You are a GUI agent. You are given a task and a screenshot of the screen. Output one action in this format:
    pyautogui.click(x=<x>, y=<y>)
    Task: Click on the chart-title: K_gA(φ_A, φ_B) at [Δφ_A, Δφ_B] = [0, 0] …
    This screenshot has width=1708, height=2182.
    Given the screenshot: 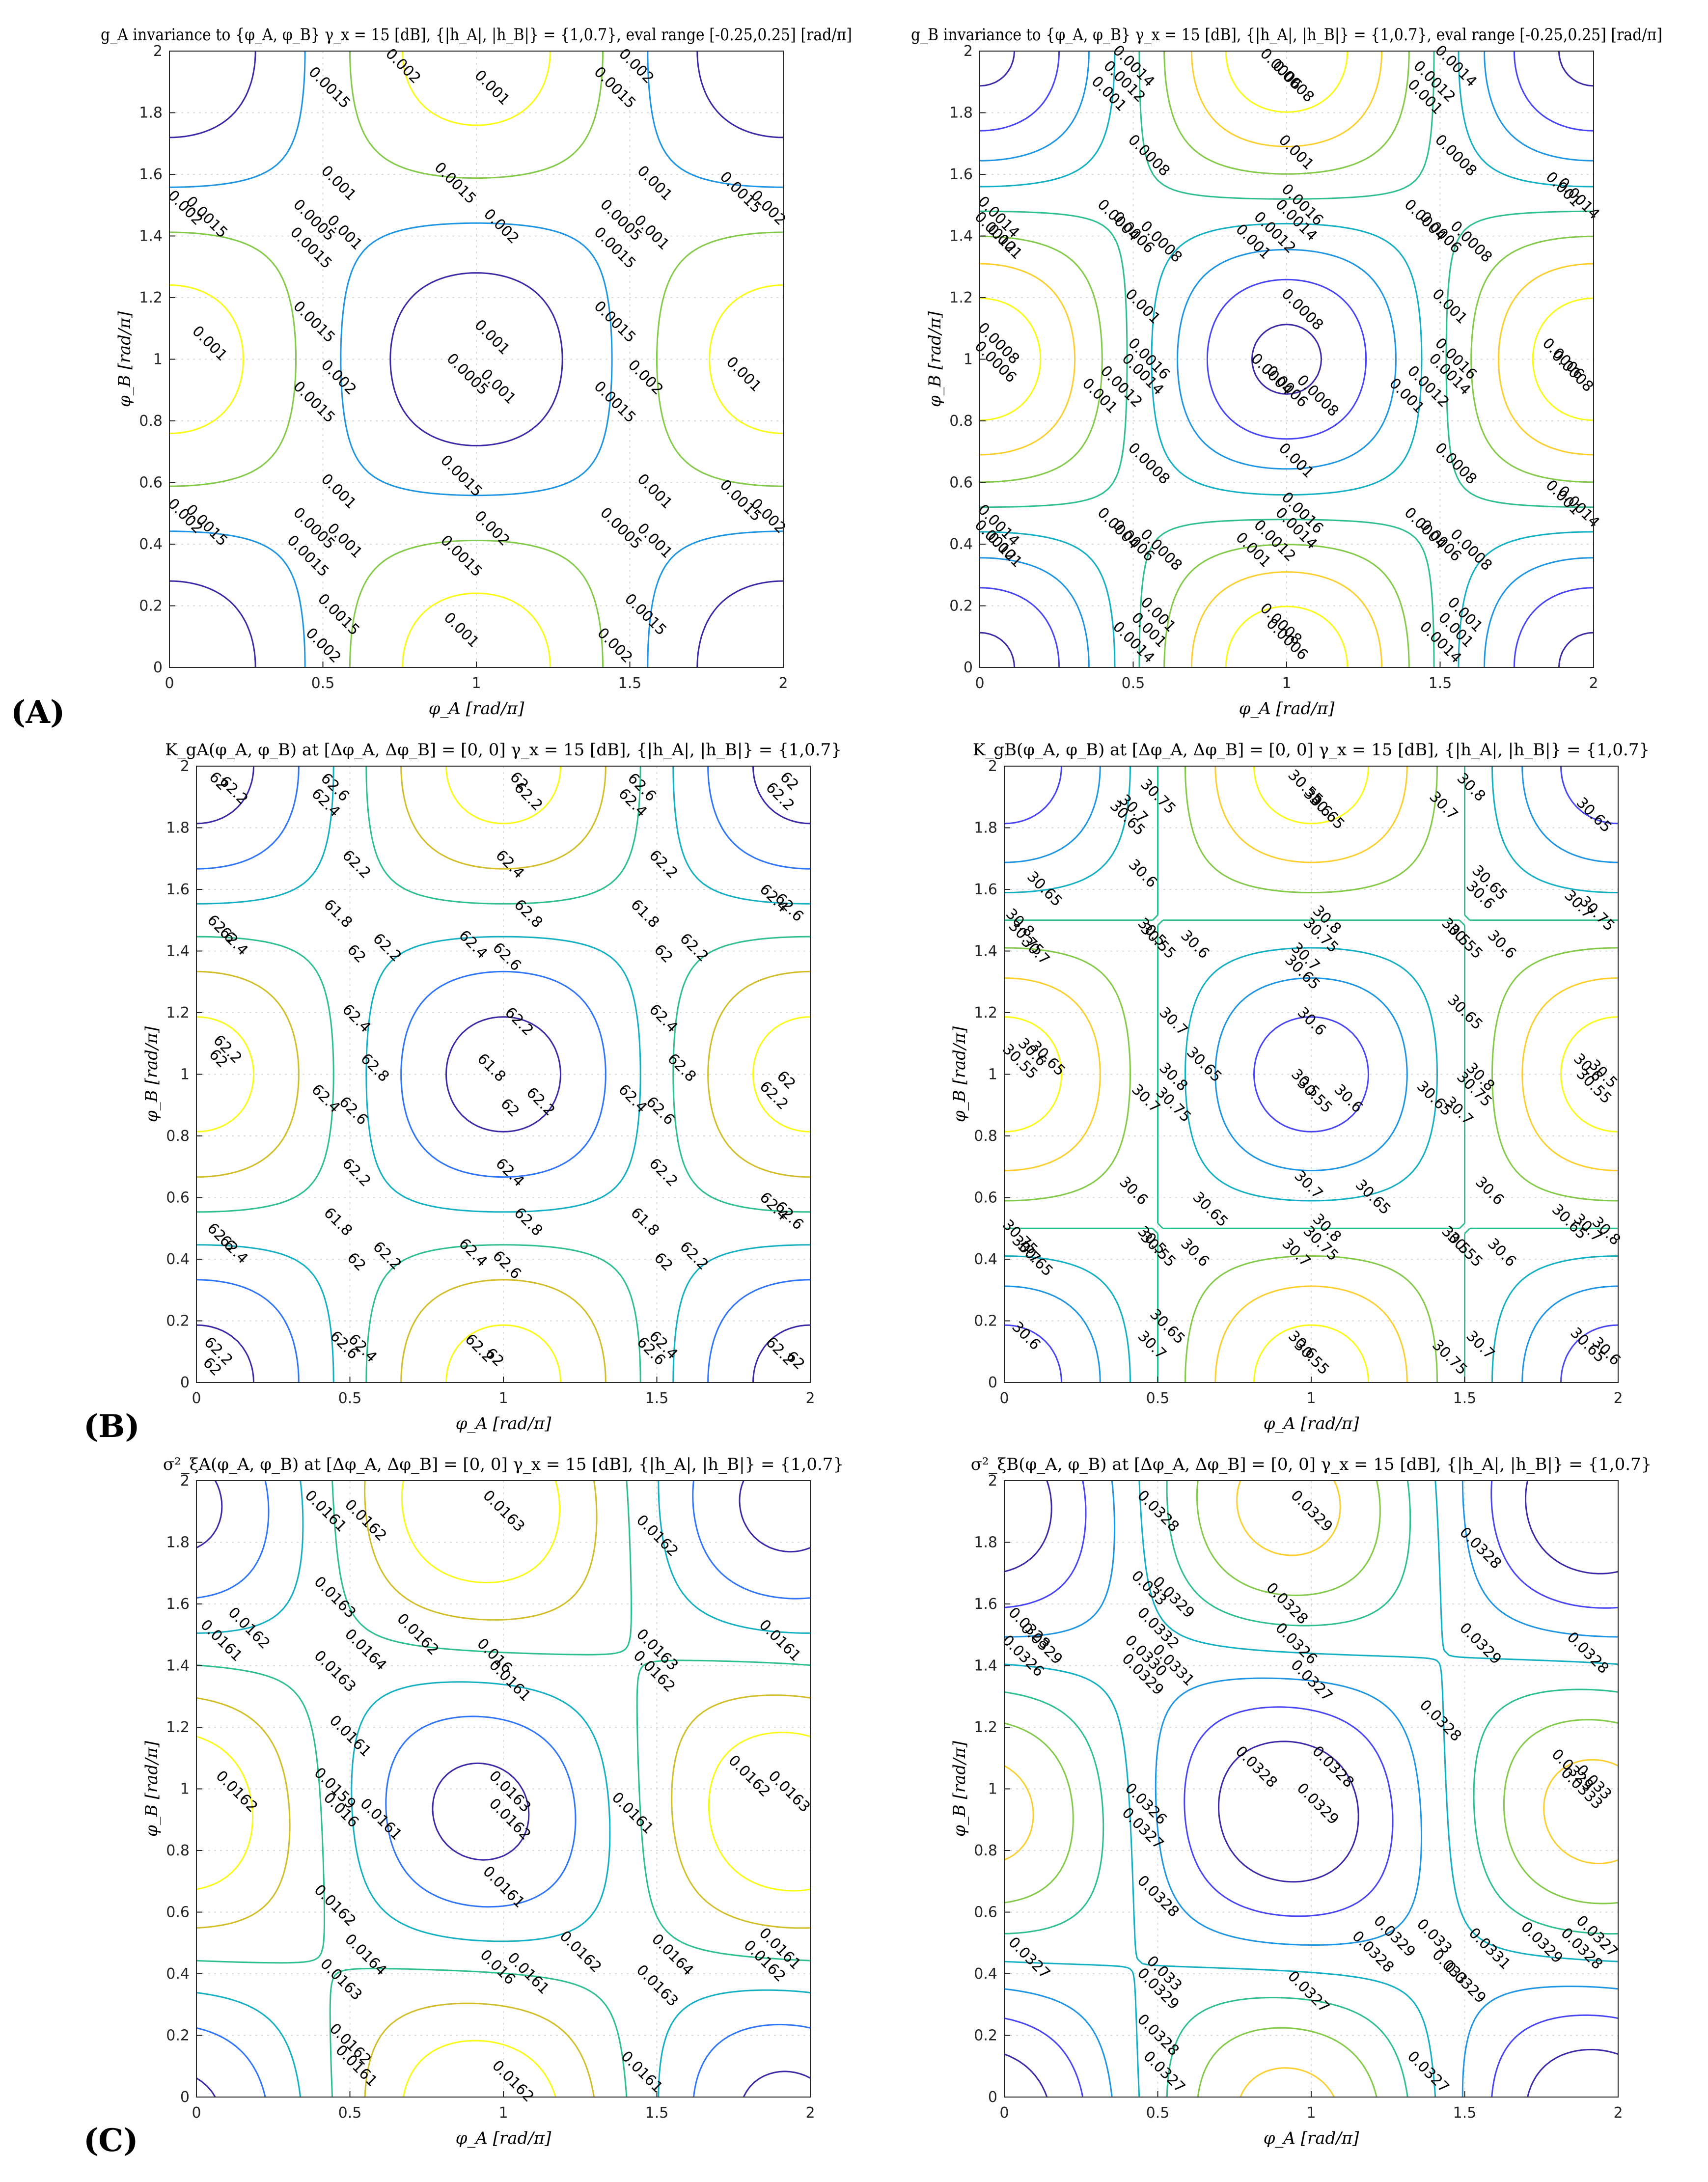 What is the action you would take?
    pyautogui.click(x=503, y=750)
    